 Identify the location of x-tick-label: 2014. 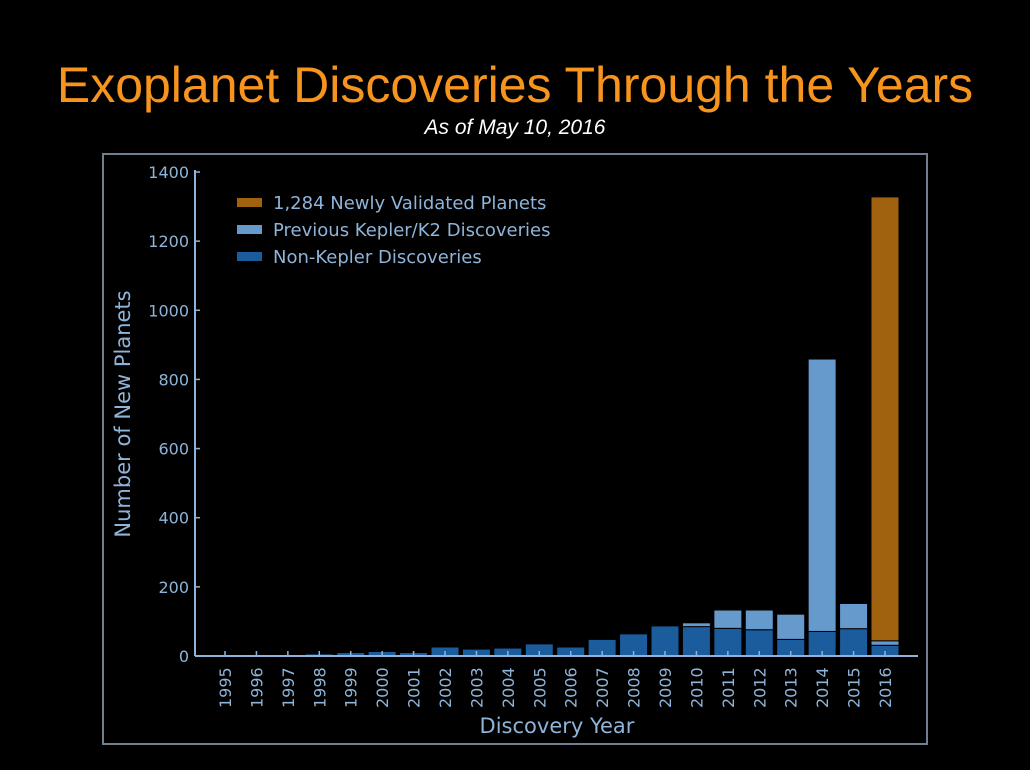
(822, 687).